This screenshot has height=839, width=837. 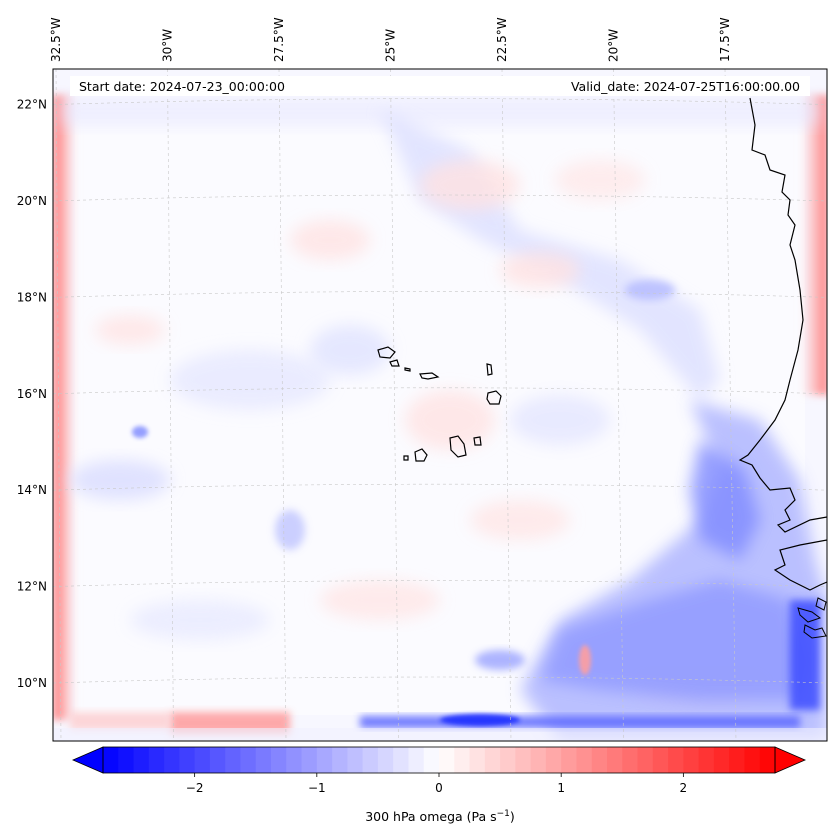 I want to click on lon-tick-label: 32.5°W, so click(x=56, y=39).